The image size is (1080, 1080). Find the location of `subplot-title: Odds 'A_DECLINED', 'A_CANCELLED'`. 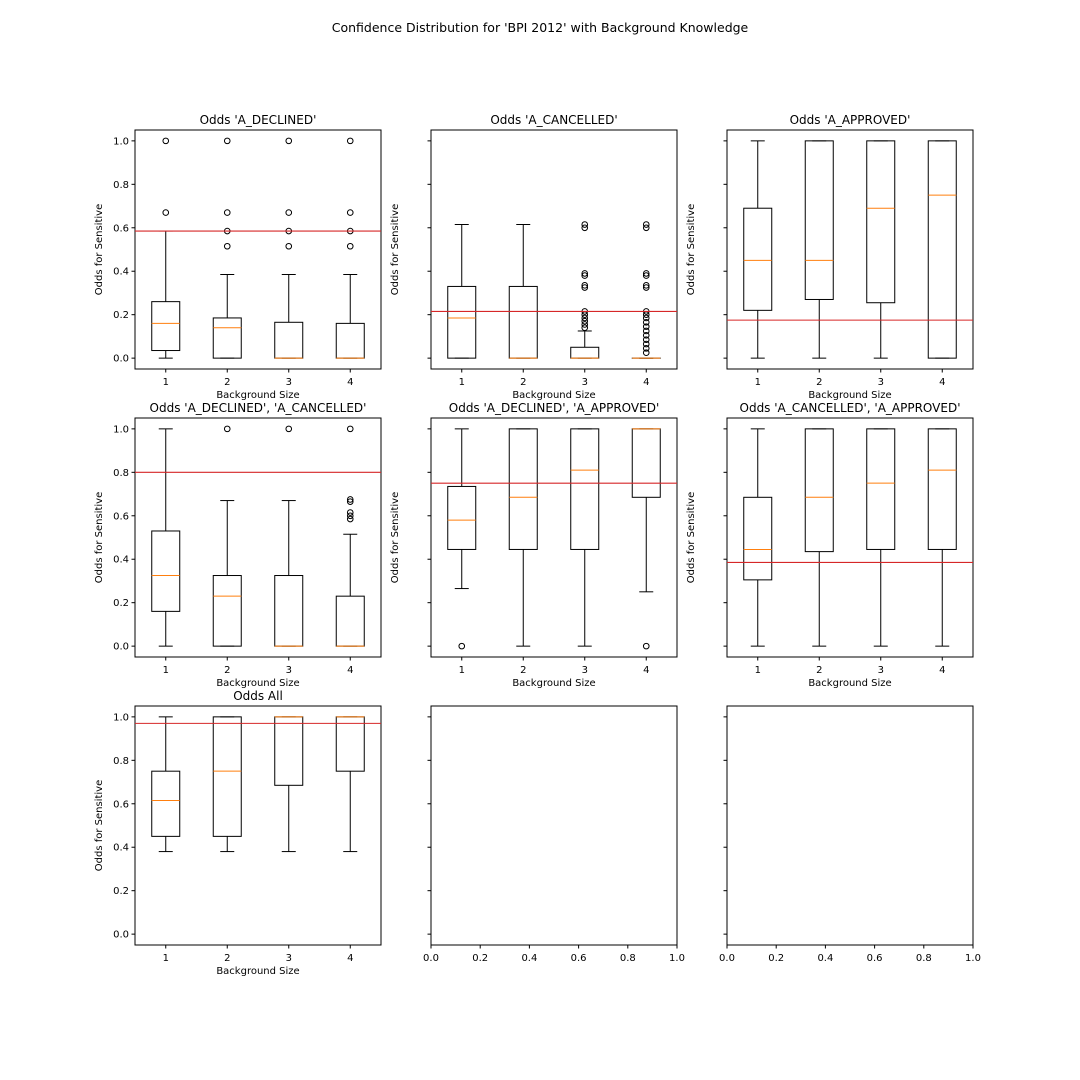

subplot-title: Odds 'A_DECLINED', 'A_CANCELLED' is located at coordinates (258, 408).